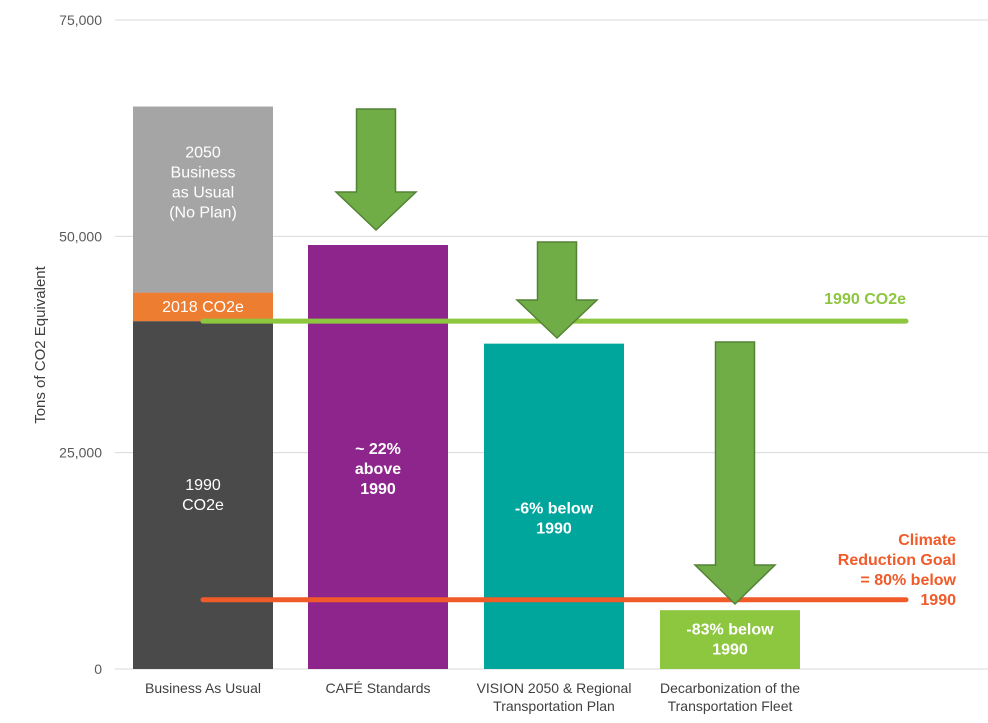  Describe the element at coordinates (865, 299) in the screenshot. I see `reference-line-label: 1990 CO2e` at that location.